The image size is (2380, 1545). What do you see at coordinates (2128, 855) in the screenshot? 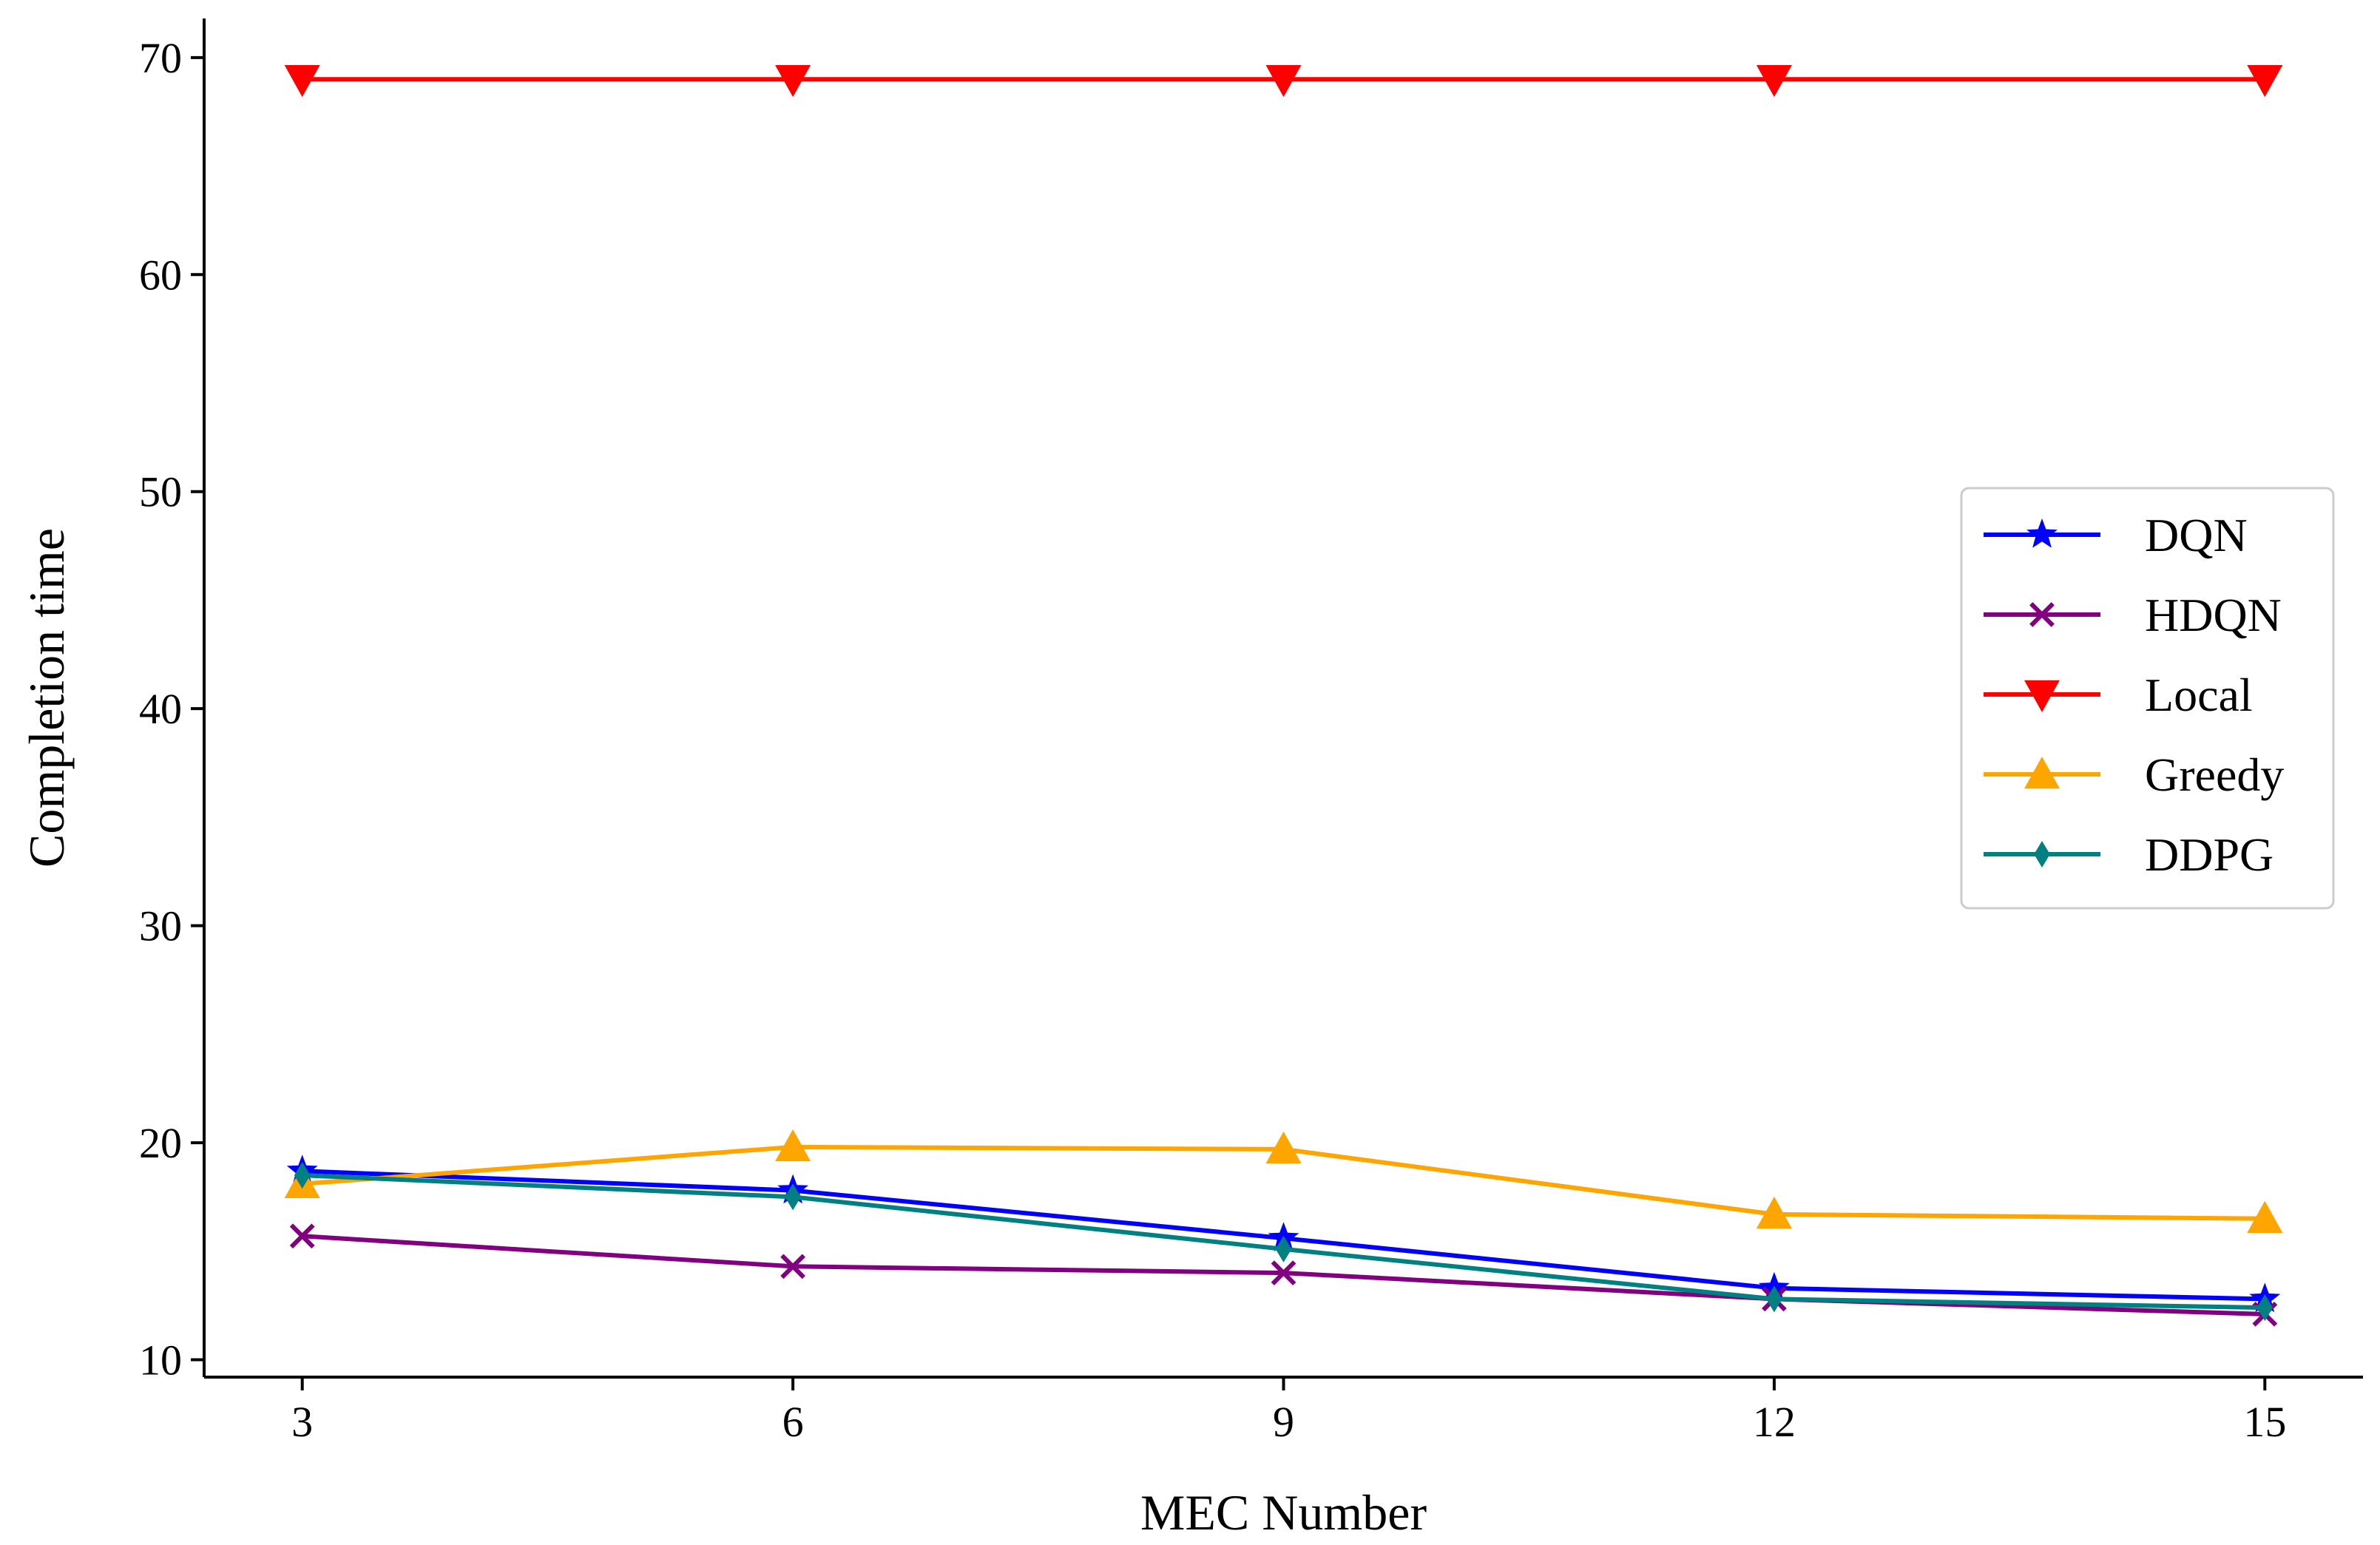
I see `legend-item: DDPG` at bounding box center [2128, 855].